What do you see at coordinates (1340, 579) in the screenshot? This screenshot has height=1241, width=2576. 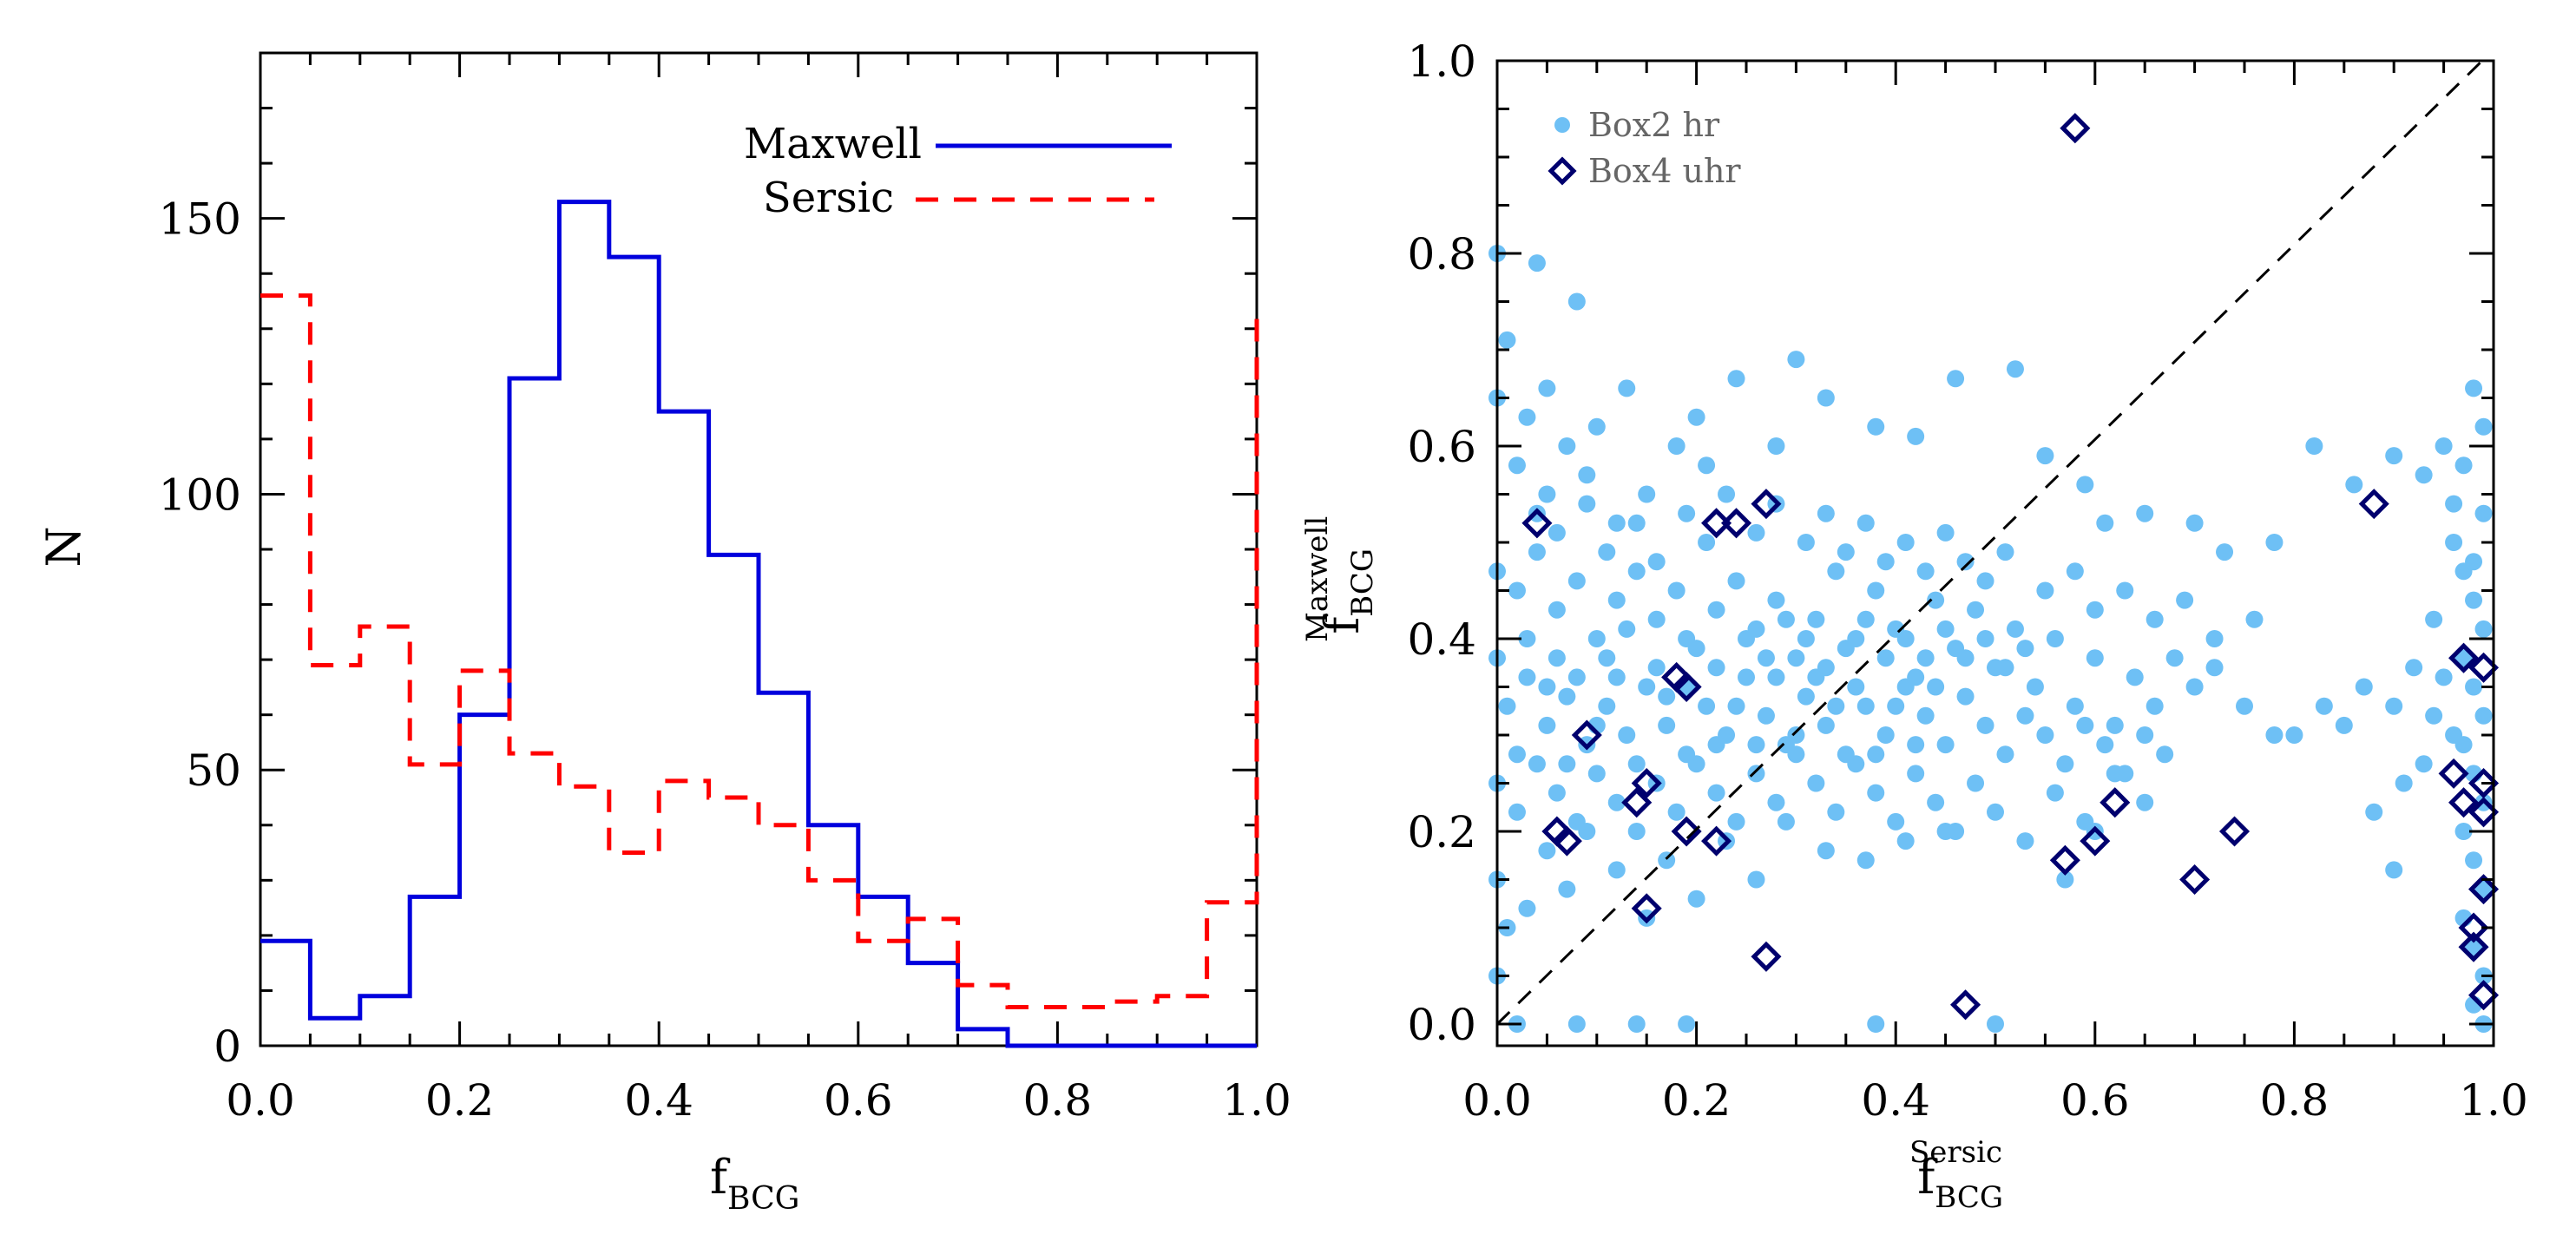 I see `svg-text: fBCGMaxwell` at bounding box center [1340, 579].